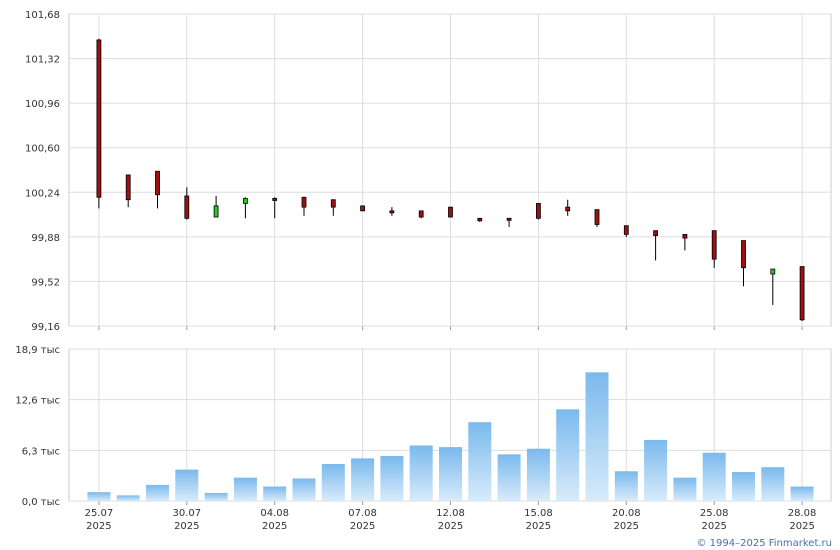 Image resolution: width=840 pixels, height=550 pixels. What do you see at coordinates (362, 513) in the screenshot?
I see `x-tick-day-label: 07.08` at bounding box center [362, 513].